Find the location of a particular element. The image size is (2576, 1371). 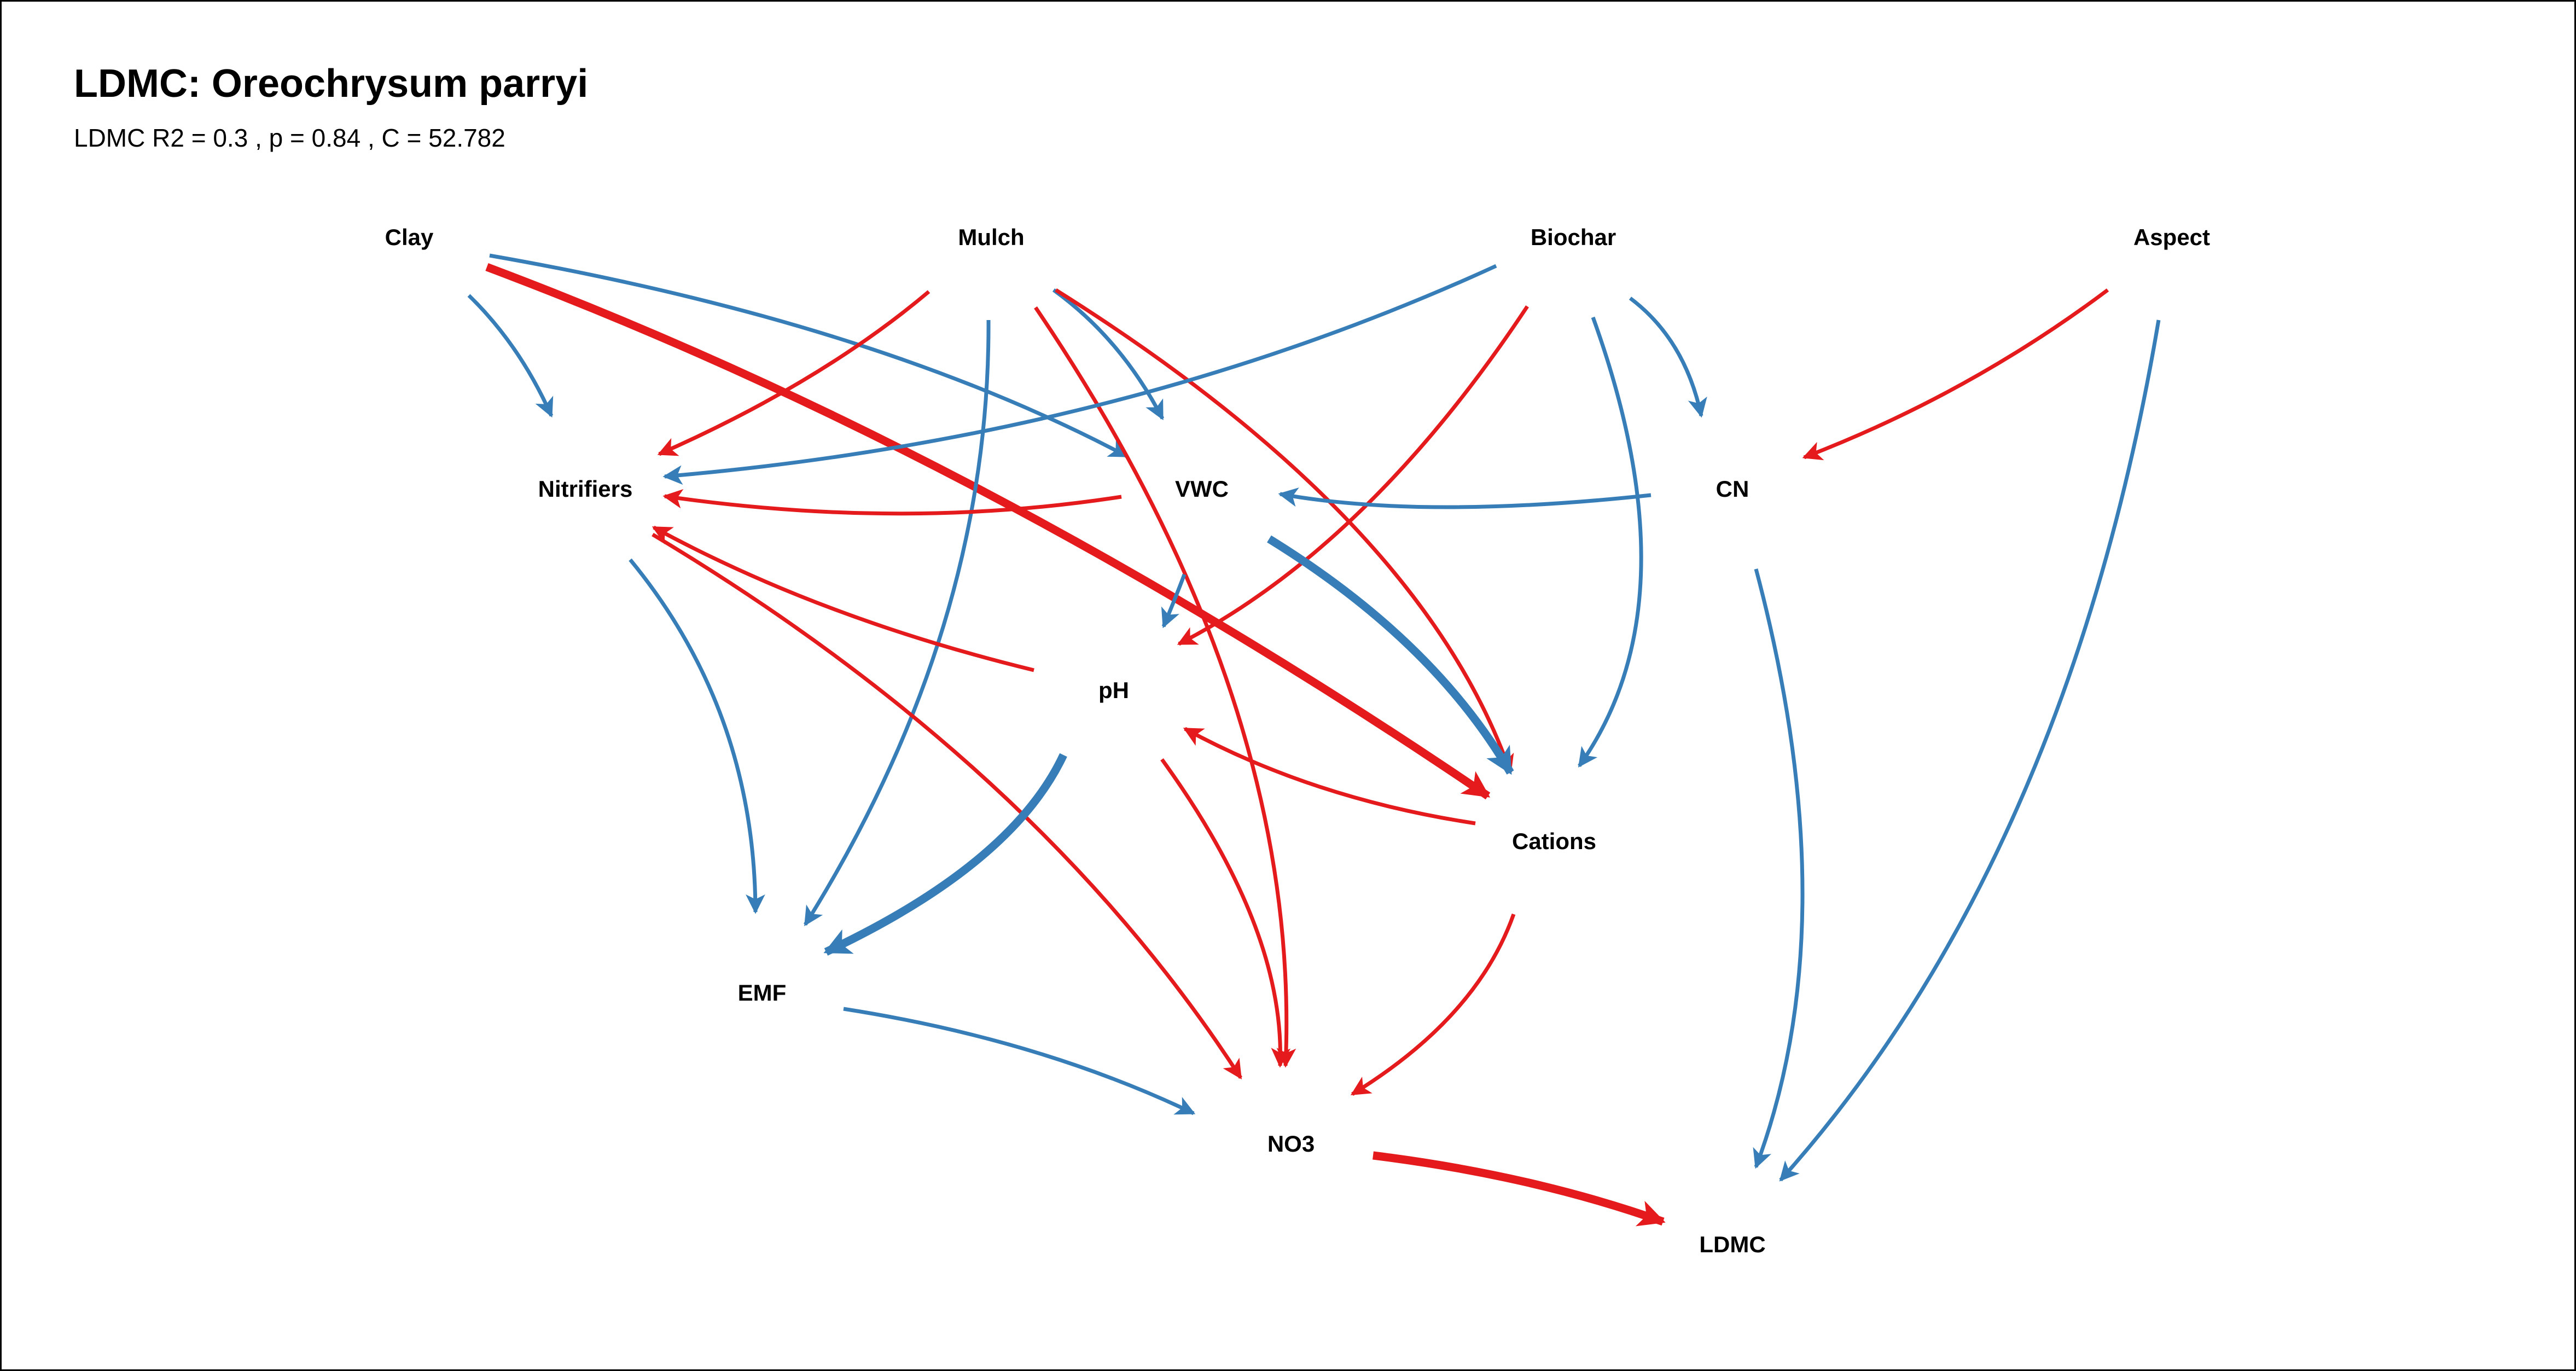

edge-aspect-to-cn is located at coordinates (1955, 374).